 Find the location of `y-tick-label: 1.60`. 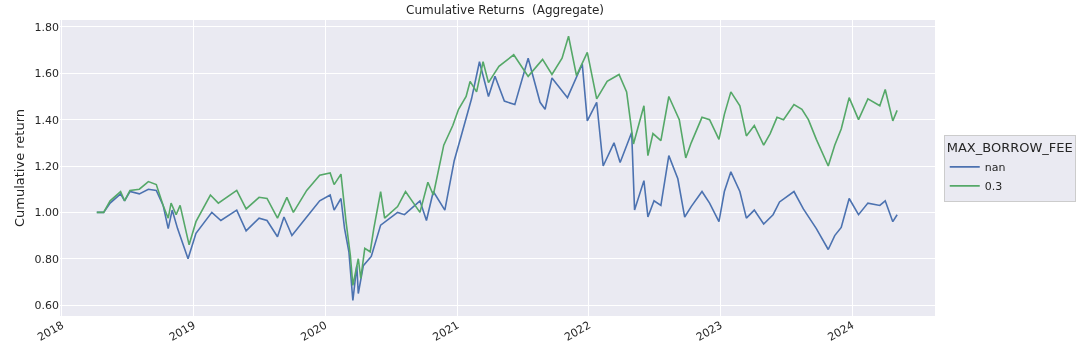

y-tick-label: 1.60 is located at coordinates (46, 74).